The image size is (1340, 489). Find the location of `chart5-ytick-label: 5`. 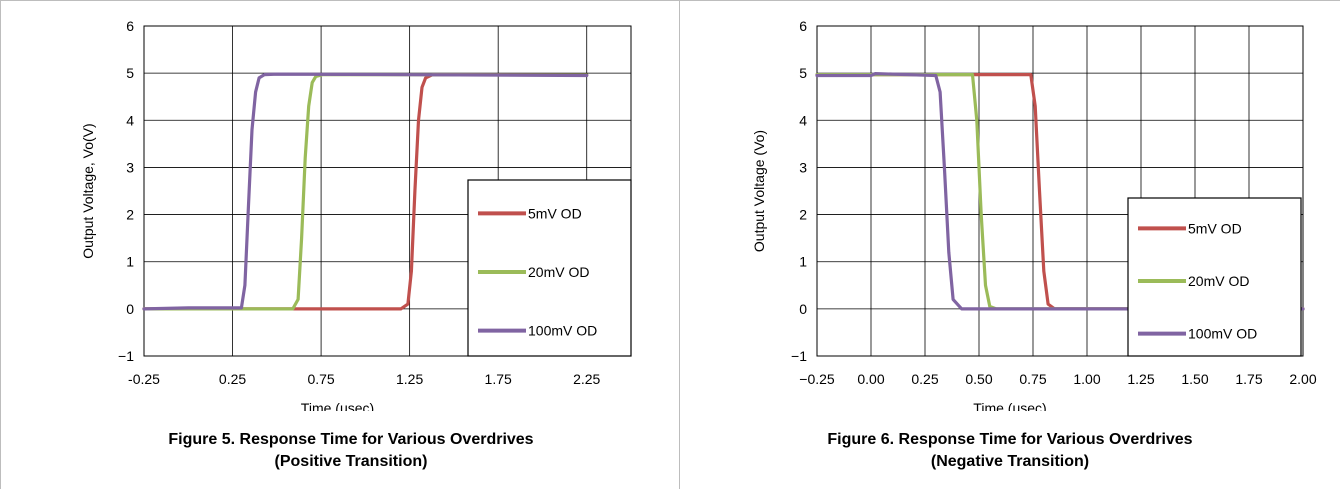

chart5-ytick-label: 5 is located at coordinates (130, 73).